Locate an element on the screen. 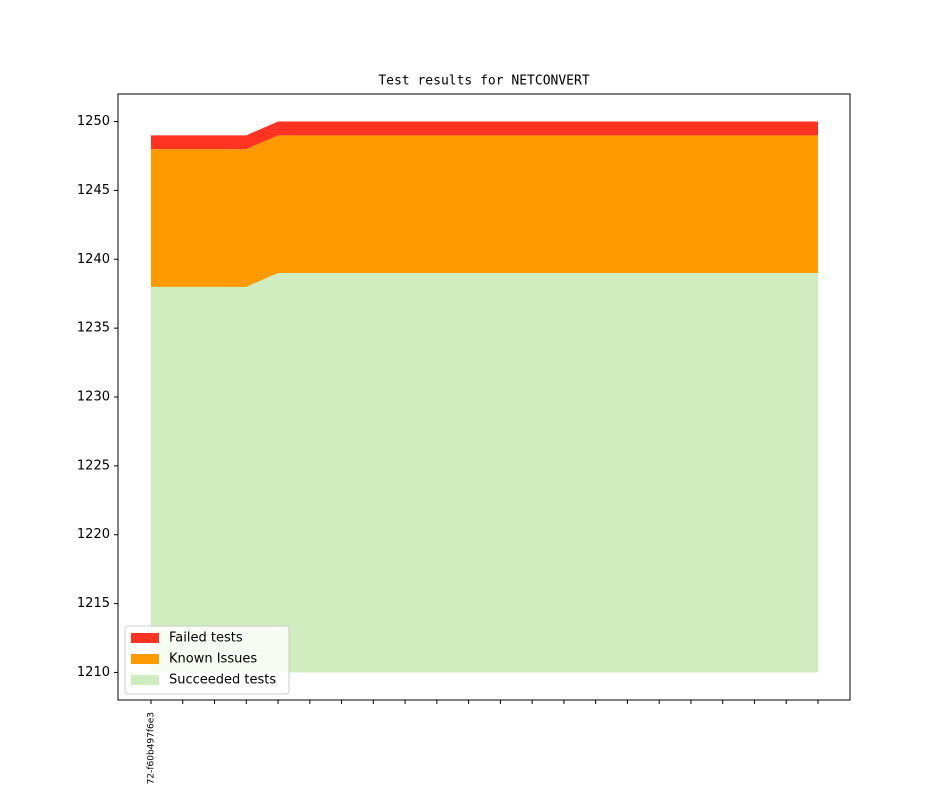  legend-box is located at coordinates (207, 660).